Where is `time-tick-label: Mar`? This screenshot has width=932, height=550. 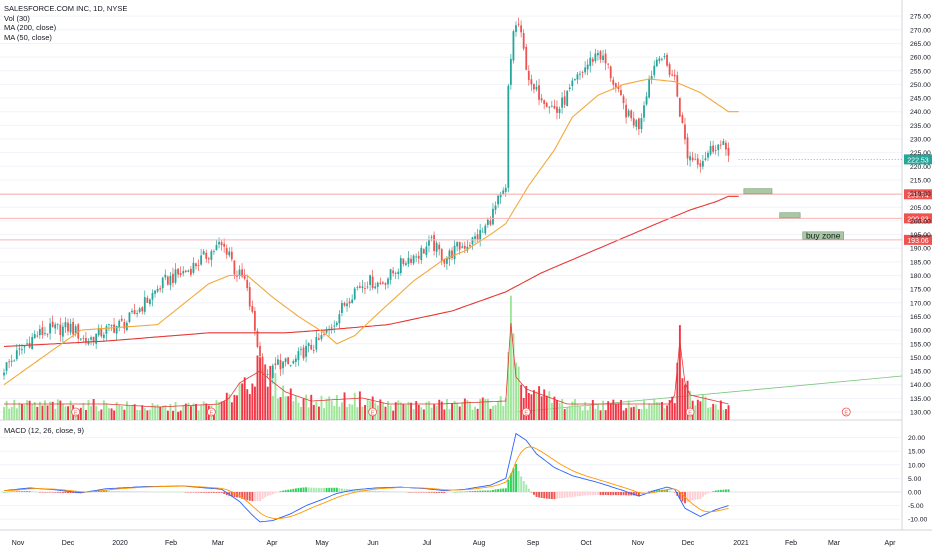 time-tick-label: Mar is located at coordinates (834, 543).